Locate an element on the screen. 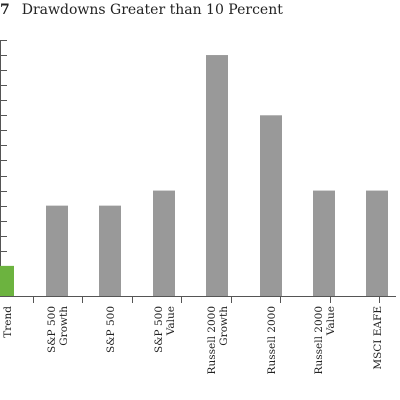 The height and width of the screenshot is (400, 400). category-label-1-line-0: S&P 500 is located at coordinates (52, 329).